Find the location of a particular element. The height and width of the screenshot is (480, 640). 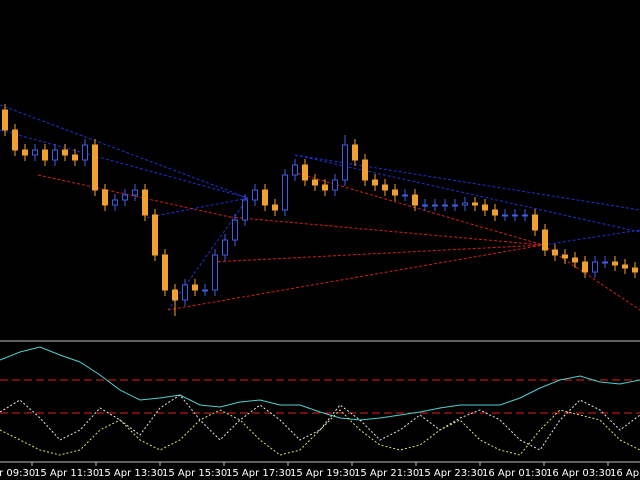

time-label: 15 Apr 13:30 is located at coordinates (130, 473).